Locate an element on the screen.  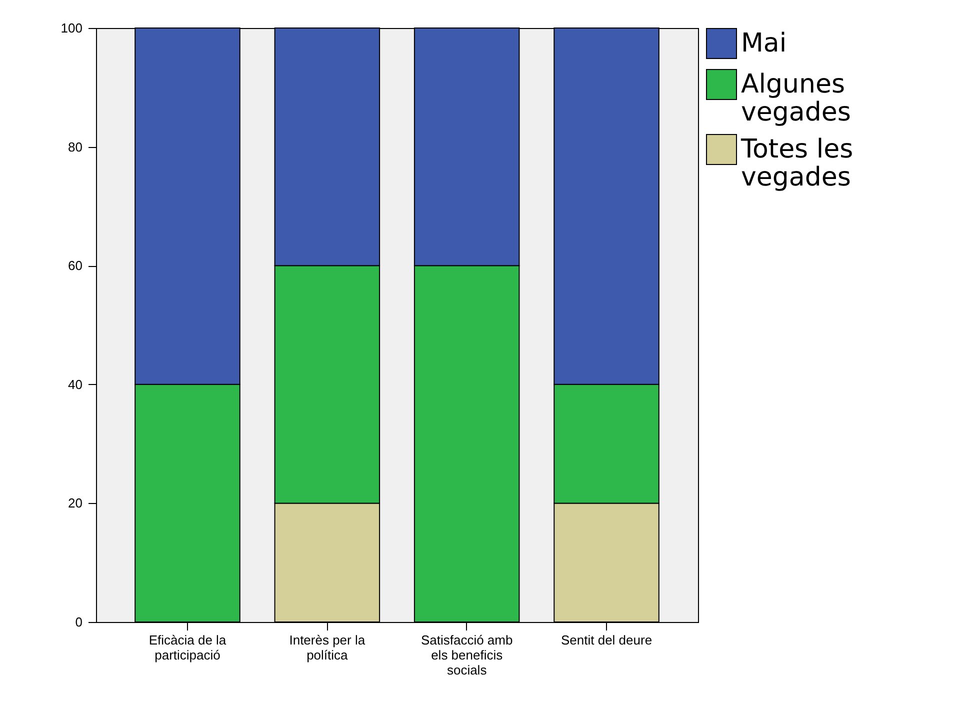
legend-label: Mai is located at coordinates (764, 43).